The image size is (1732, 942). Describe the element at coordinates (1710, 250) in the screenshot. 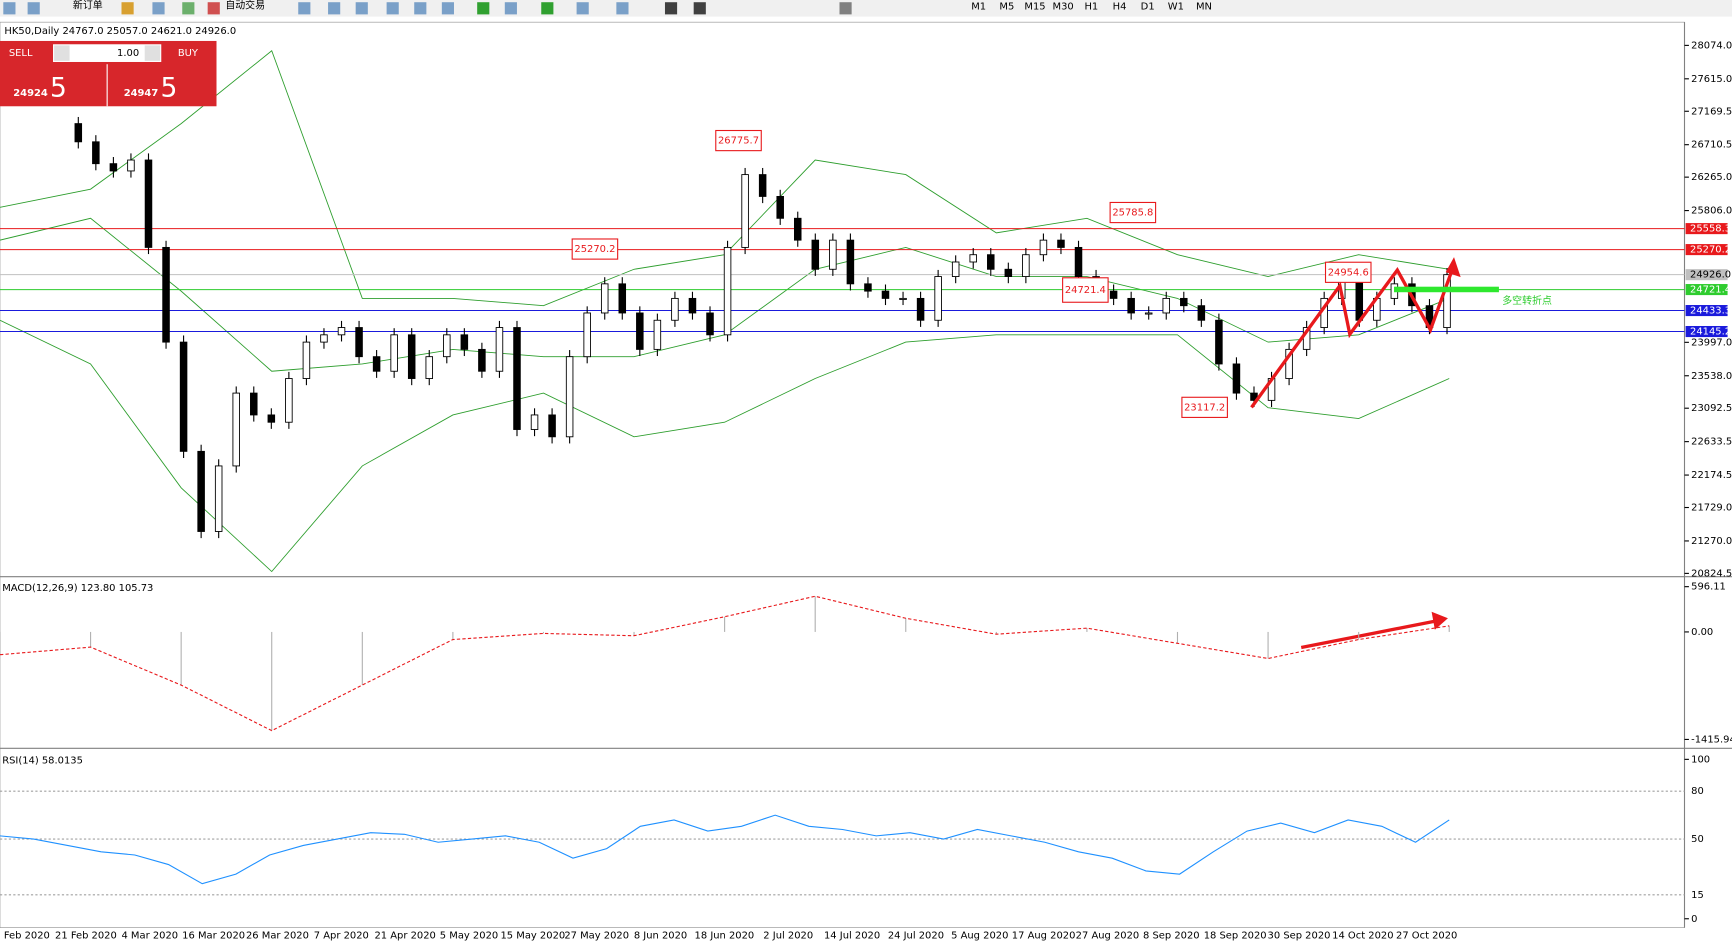

I see `price-level-label: 25270.2` at that location.